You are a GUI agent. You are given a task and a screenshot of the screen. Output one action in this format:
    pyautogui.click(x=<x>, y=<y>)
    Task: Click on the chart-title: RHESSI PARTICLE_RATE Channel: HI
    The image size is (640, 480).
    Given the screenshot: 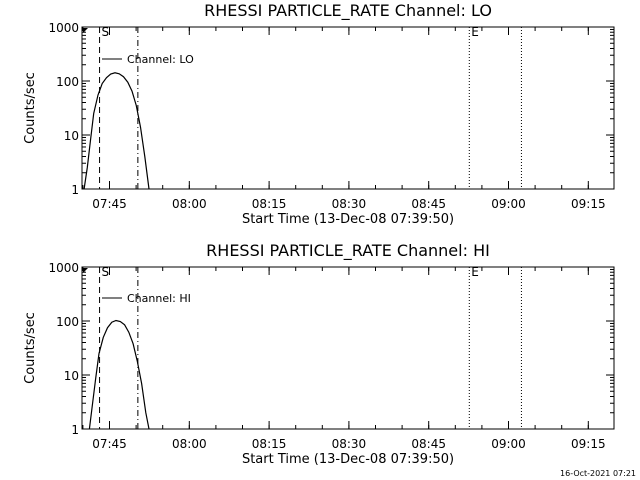 What is the action you would take?
    pyautogui.click(x=348, y=251)
    